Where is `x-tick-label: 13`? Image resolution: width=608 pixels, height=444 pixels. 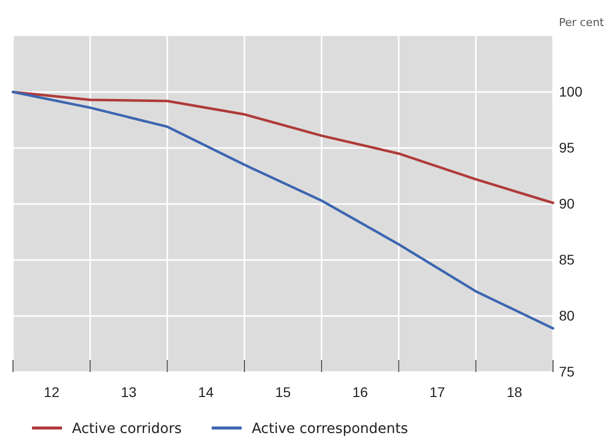
x-tick-label: 13 is located at coordinates (128, 392).